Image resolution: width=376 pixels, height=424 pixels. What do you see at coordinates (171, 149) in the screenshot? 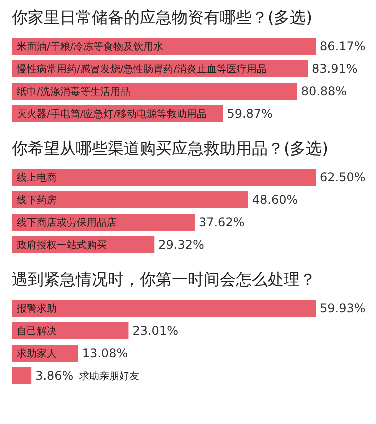
I see `chart-title: 你希望从哪些渠道购买应急救助用品？(多选)` at bounding box center [171, 149].